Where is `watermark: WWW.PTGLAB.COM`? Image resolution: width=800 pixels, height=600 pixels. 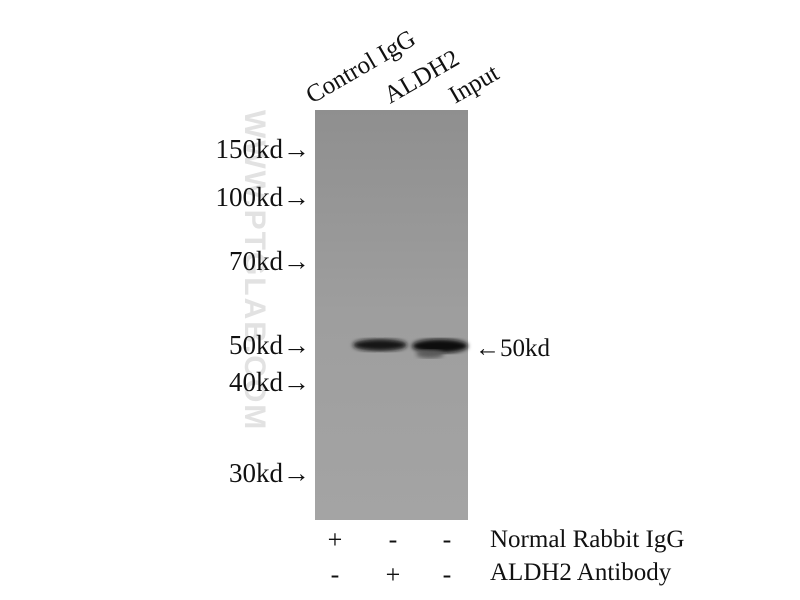 watermark: WWW.PTGLAB.COM is located at coordinates (254, 270).